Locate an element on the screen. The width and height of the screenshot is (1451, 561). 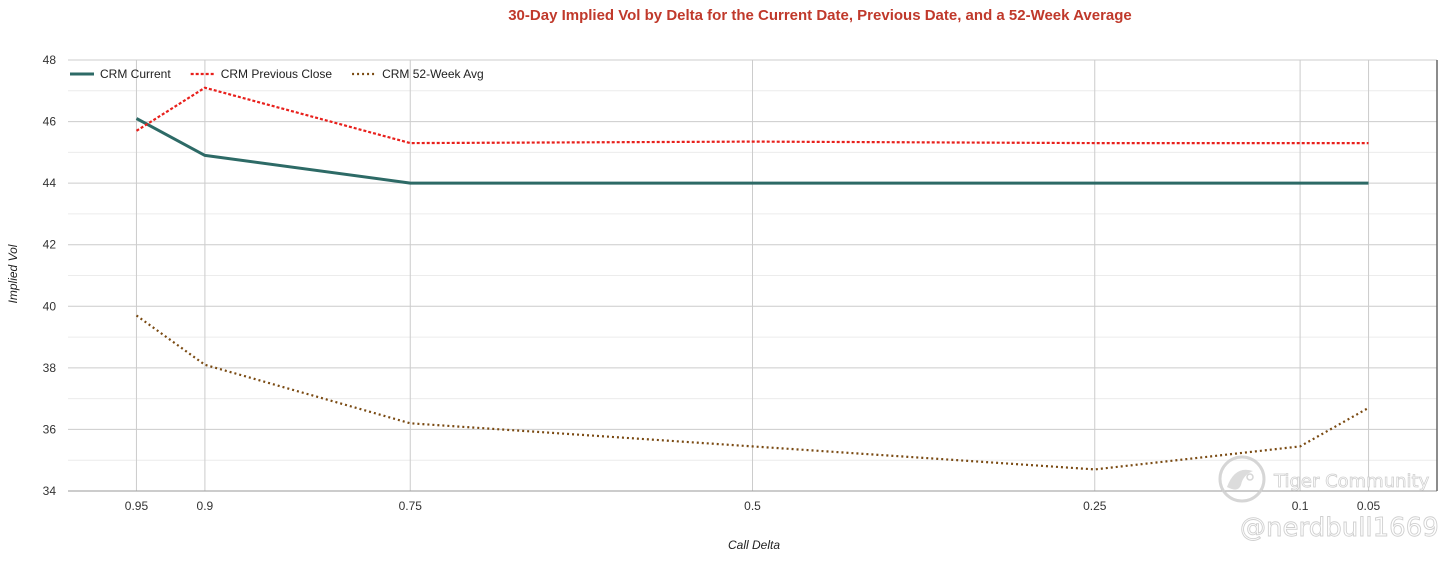
legend-item-1: CRM Current is located at coordinates (120, 74).